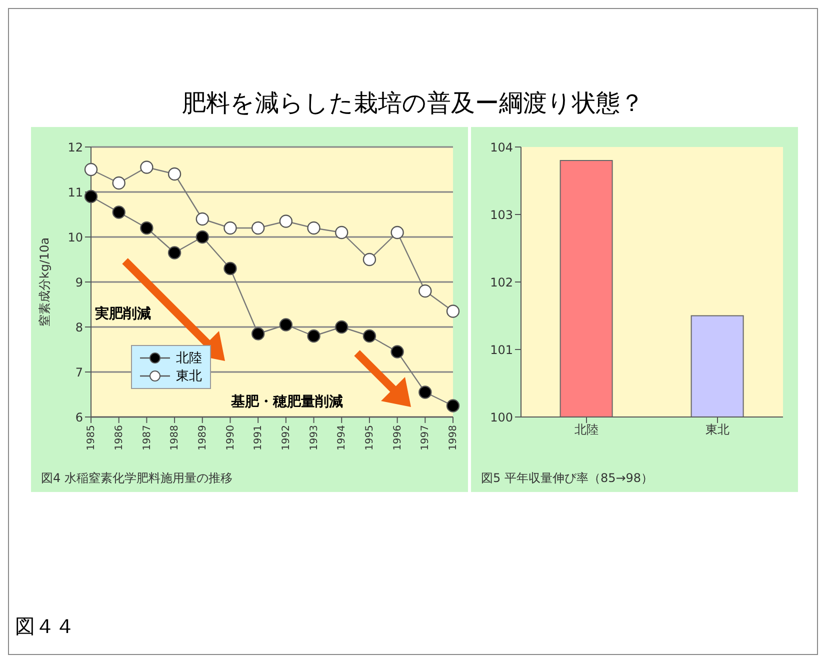  Describe the element at coordinates (75, 237) in the screenshot. I see `y-tick-label: 10` at that location.